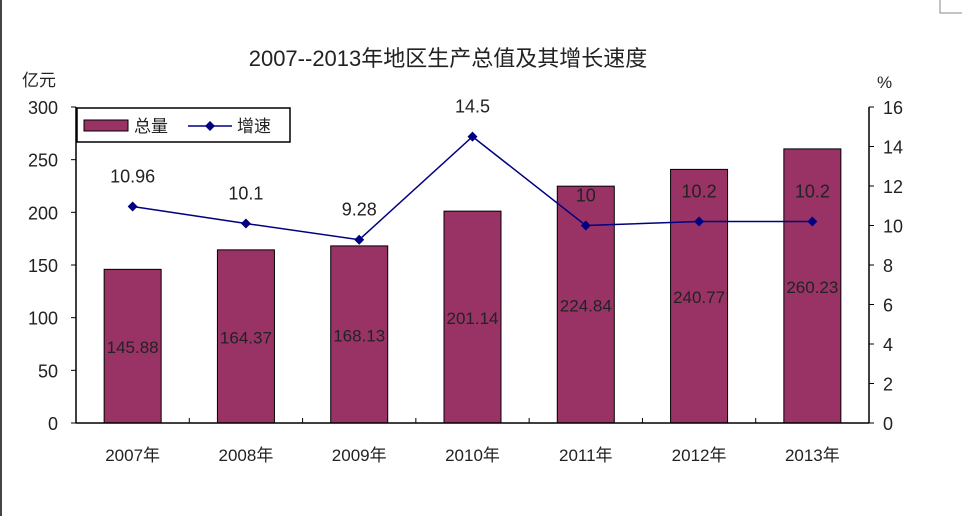  Describe the element at coordinates (888, 345) in the screenshot. I see `right-tick-label: 4` at that location.